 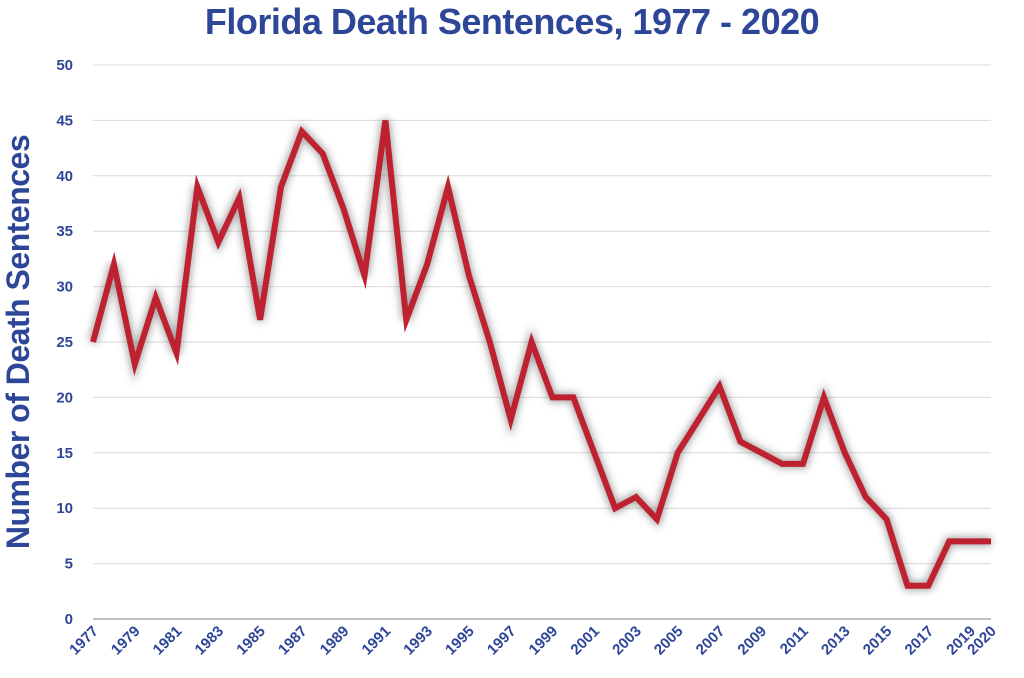 What do you see at coordinates (64, 231) in the screenshot?
I see `y-tick-label: 35` at bounding box center [64, 231].